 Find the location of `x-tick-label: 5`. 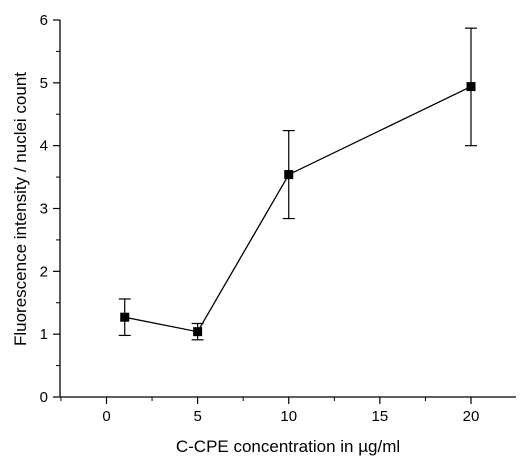

x-tick-label: 5 is located at coordinates (197, 416).